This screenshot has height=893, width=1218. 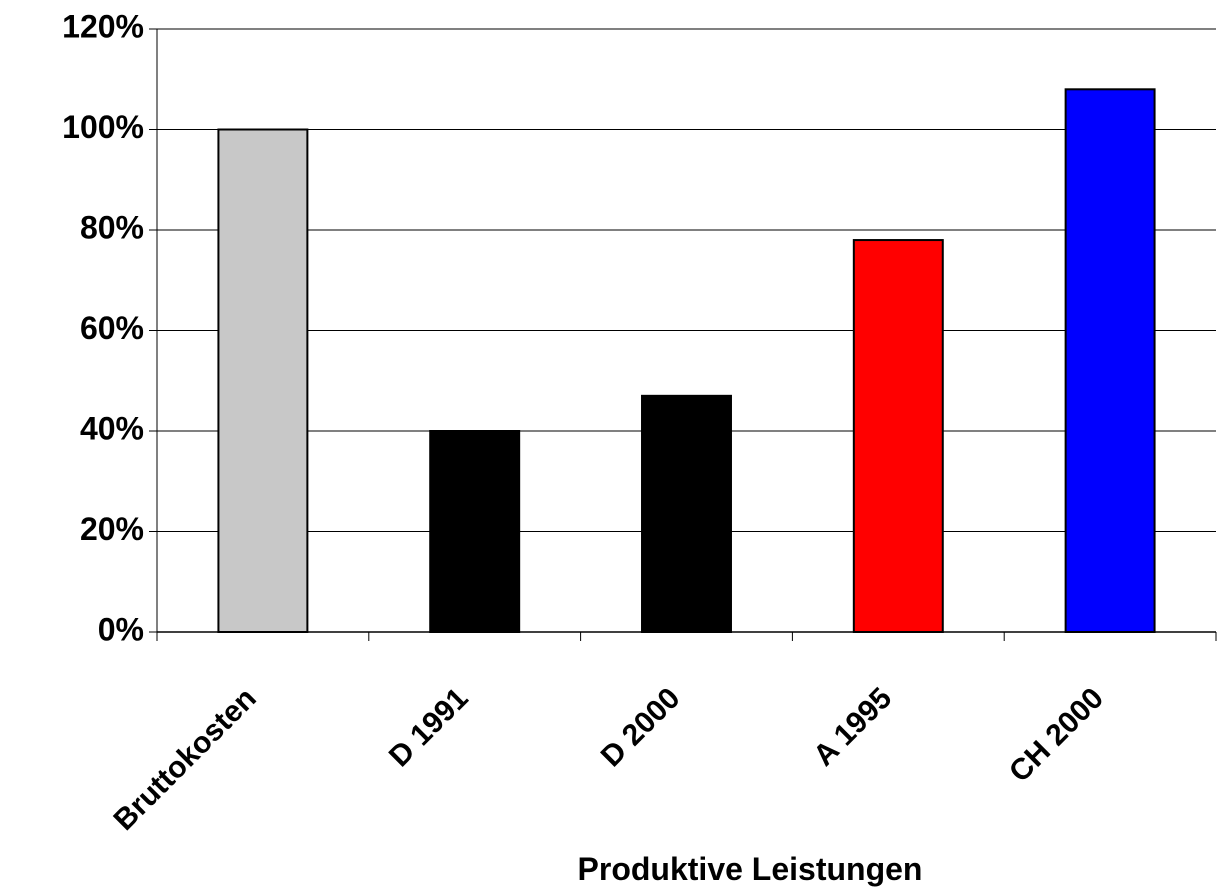 What do you see at coordinates (121, 629) in the screenshot?
I see `y-tick-label: 0%` at bounding box center [121, 629].